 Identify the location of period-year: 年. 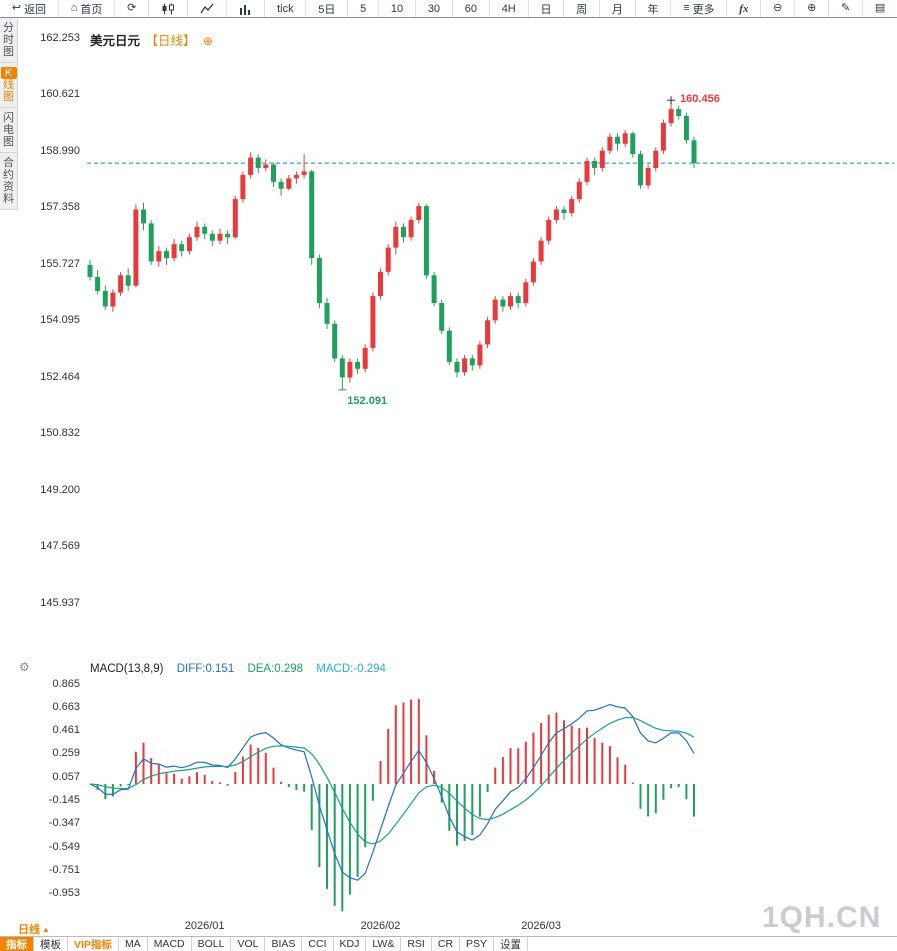
(654, 8).